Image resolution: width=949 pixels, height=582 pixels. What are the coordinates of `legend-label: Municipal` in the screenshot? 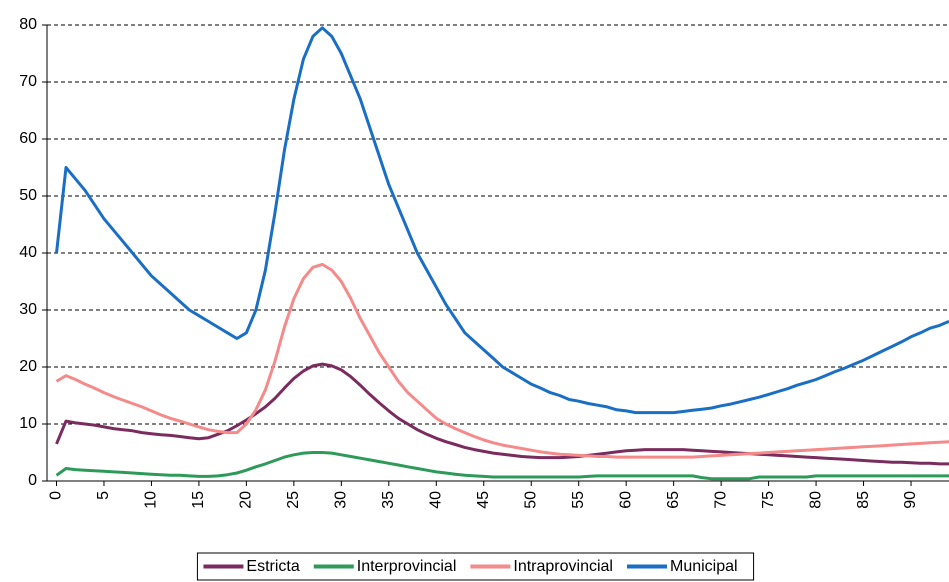 It's located at (704, 566).